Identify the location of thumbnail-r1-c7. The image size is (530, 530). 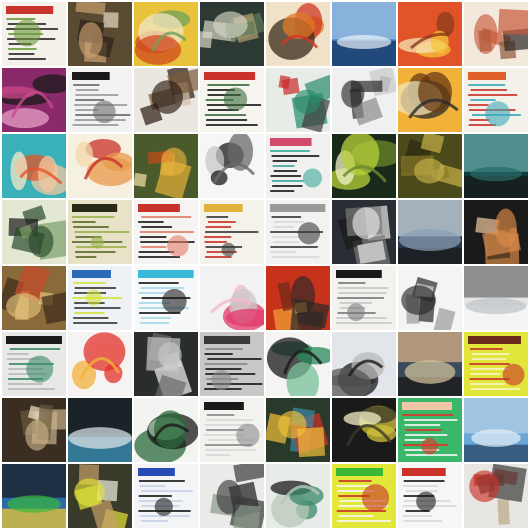
(430, 34).